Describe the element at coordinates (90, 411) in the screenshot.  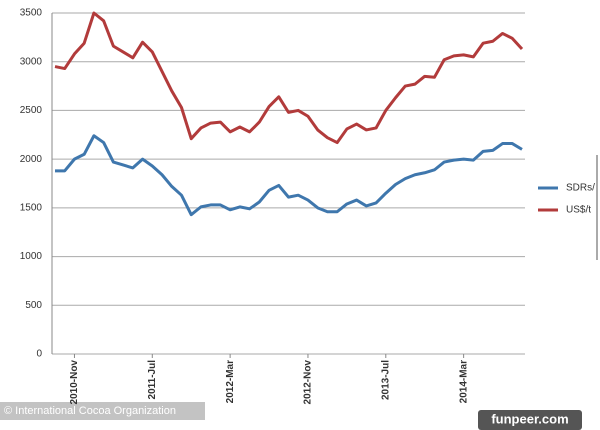
I see `credit: © International Cocoa Organization` at that location.